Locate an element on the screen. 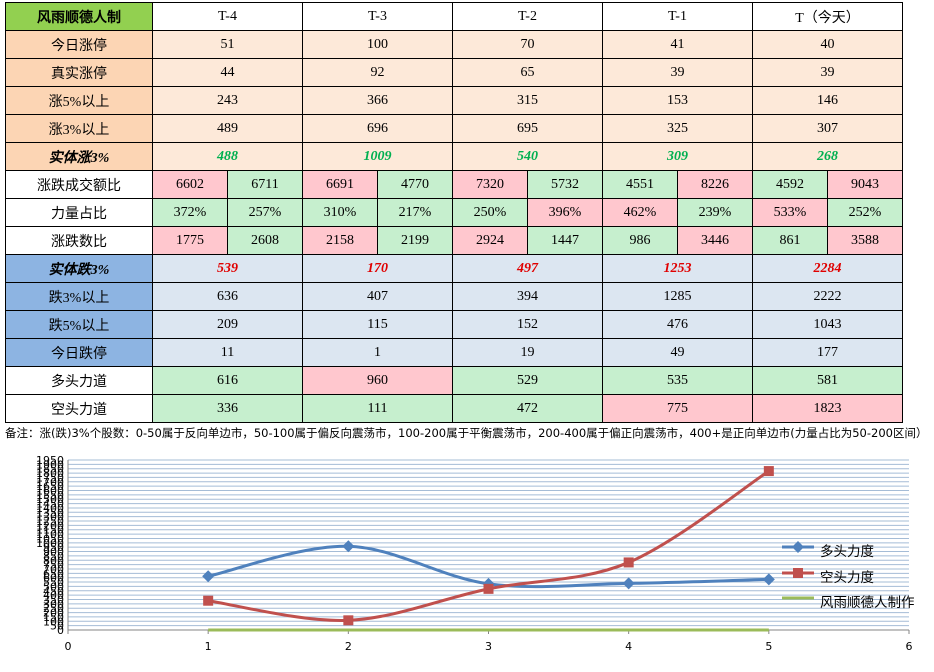  y-tick-label: 1600 is located at coordinates (50, 491).